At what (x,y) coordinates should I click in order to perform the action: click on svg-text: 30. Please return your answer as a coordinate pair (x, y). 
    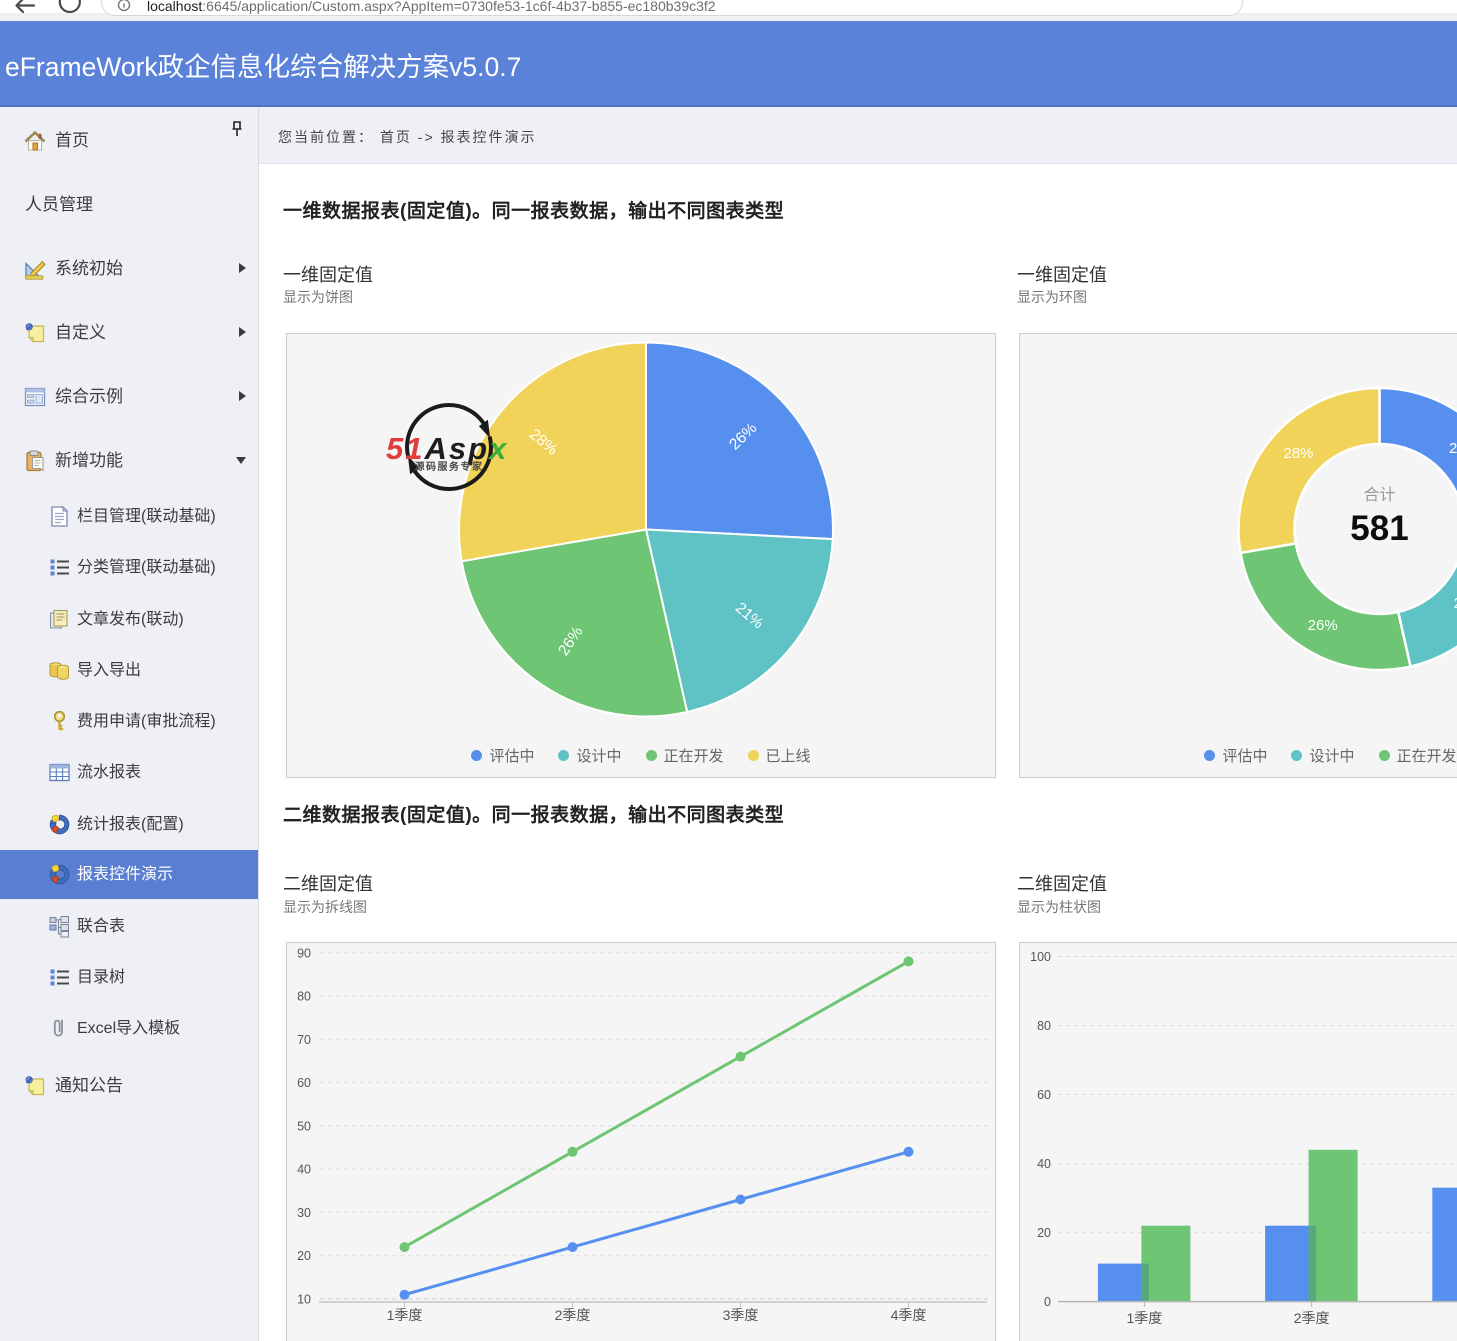
    Looking at the image, I should click on (304, 1213).